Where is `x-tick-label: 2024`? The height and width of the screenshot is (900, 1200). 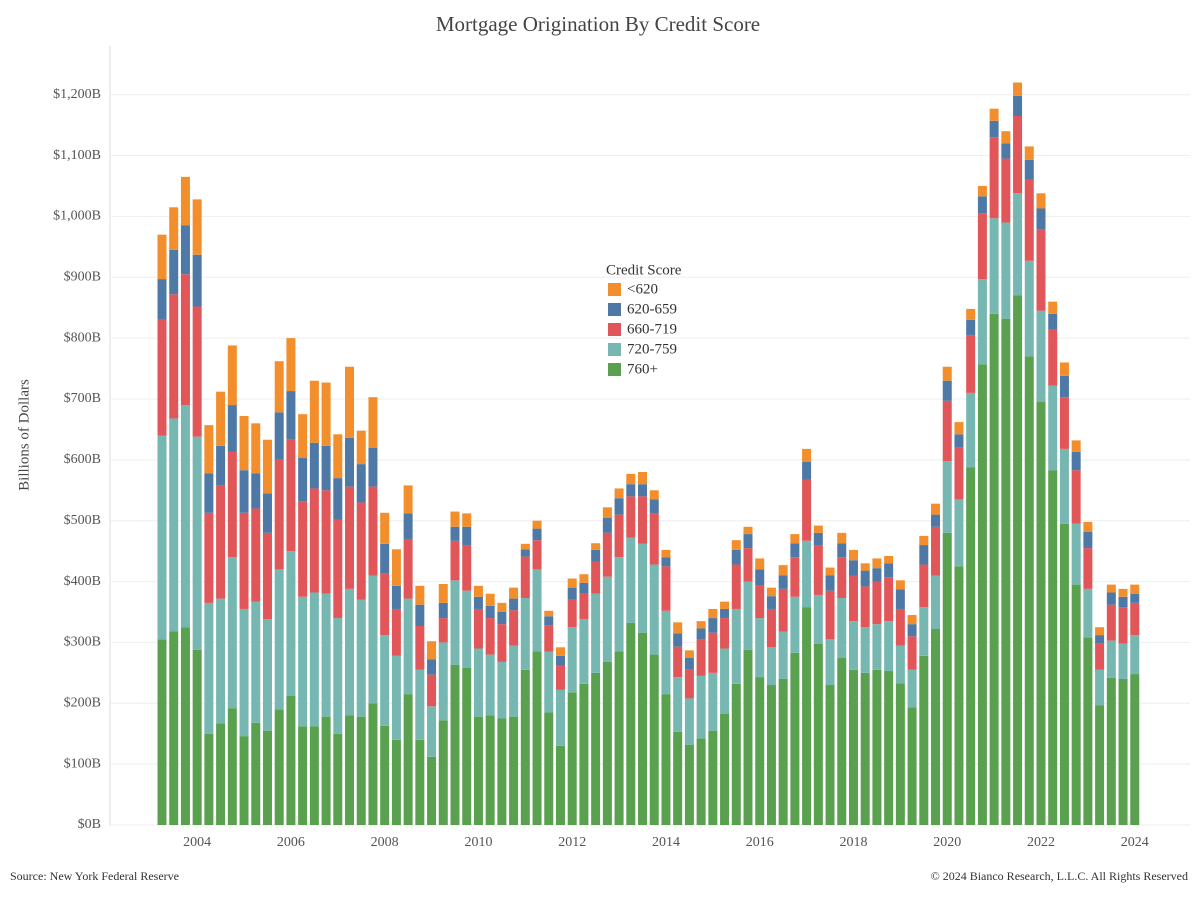
x-tick-label: 2024 is located at coordinates (1135, 842).